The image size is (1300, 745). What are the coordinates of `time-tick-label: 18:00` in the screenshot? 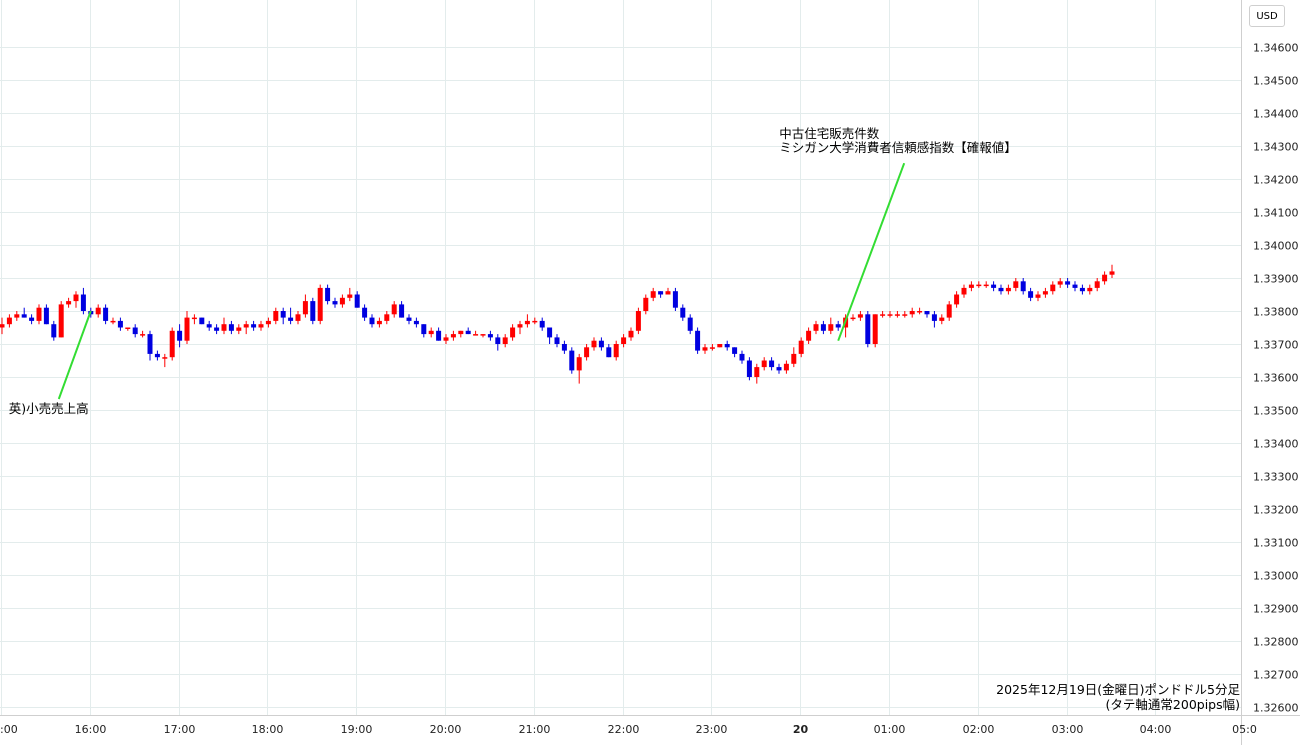 It's located at (268, 729).